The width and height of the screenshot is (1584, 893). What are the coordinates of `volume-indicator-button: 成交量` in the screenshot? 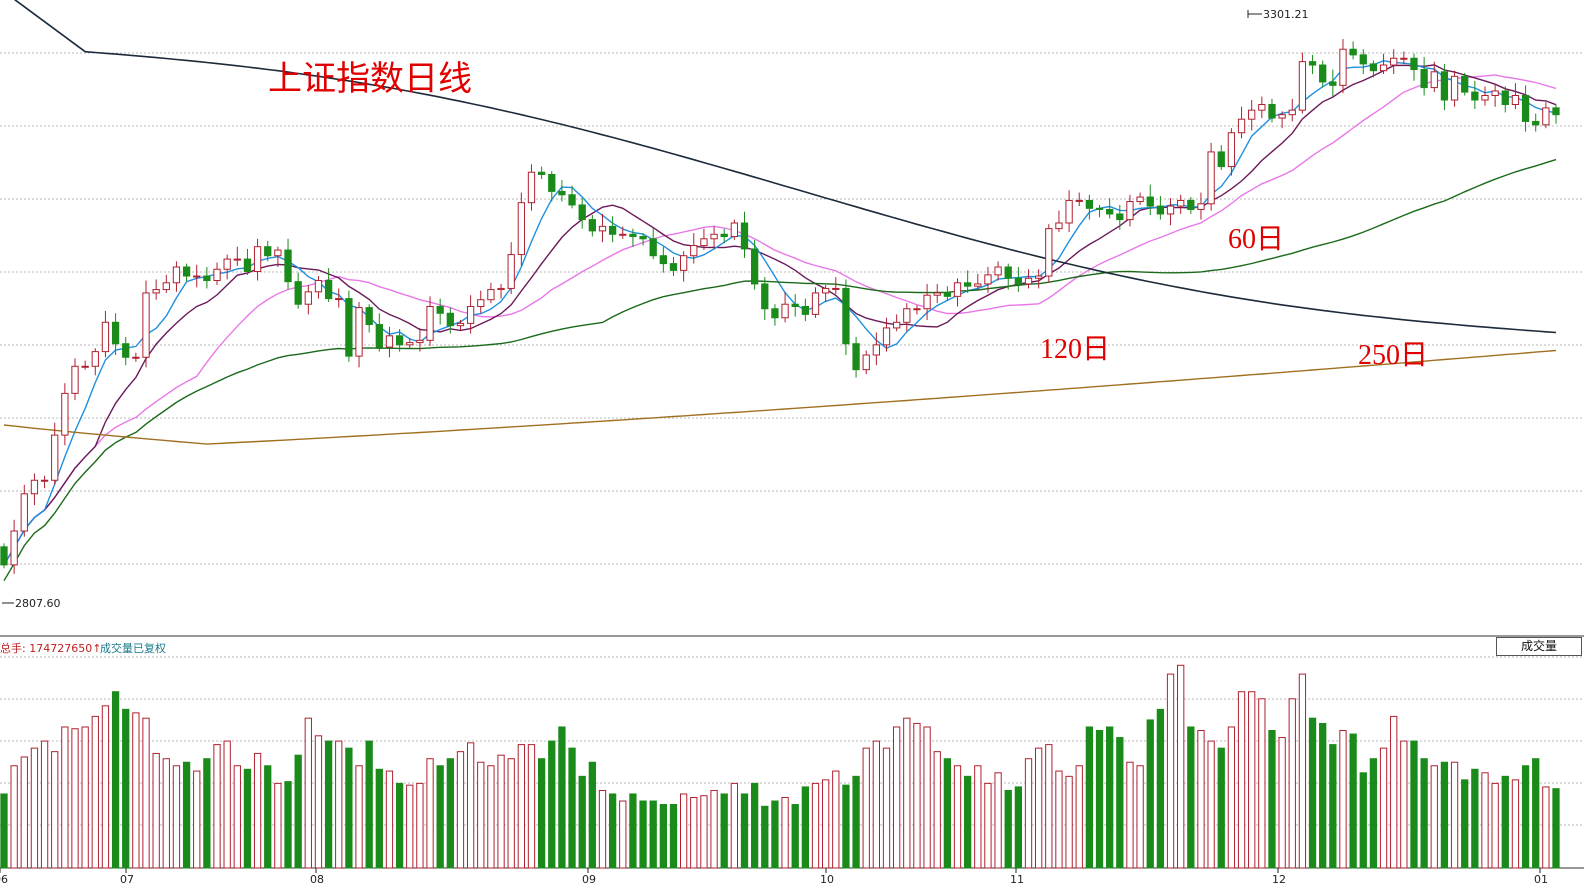 It's located at (1539, 646).